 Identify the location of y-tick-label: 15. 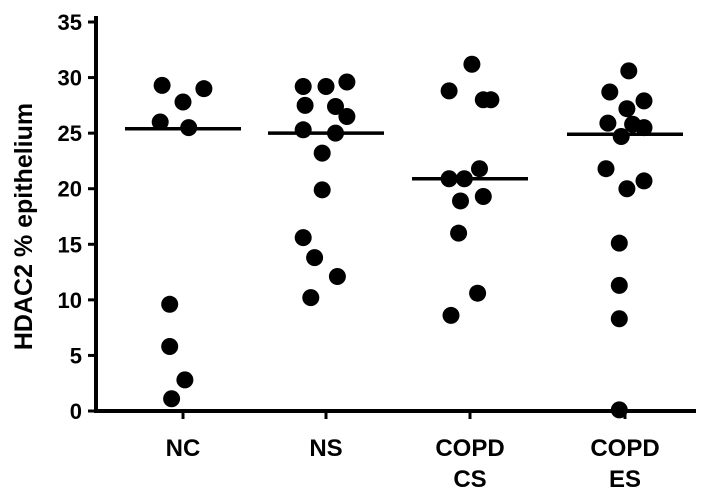
(70, 244).